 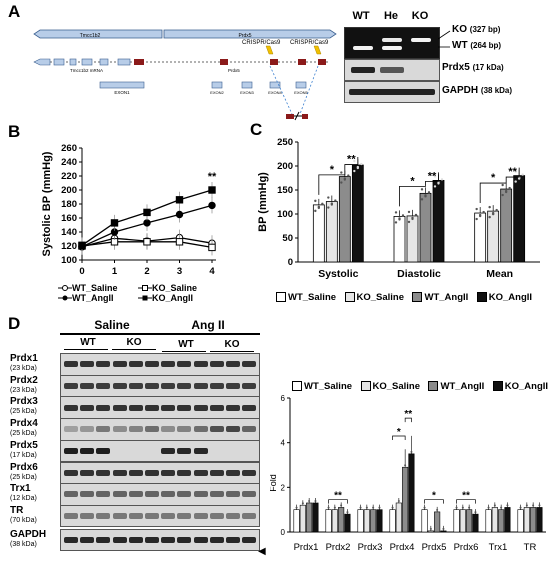 What do you see at coordinates (290, 262) in the screenshot?
I see `y-tick-label: 0` at bounding box center [290, 262].